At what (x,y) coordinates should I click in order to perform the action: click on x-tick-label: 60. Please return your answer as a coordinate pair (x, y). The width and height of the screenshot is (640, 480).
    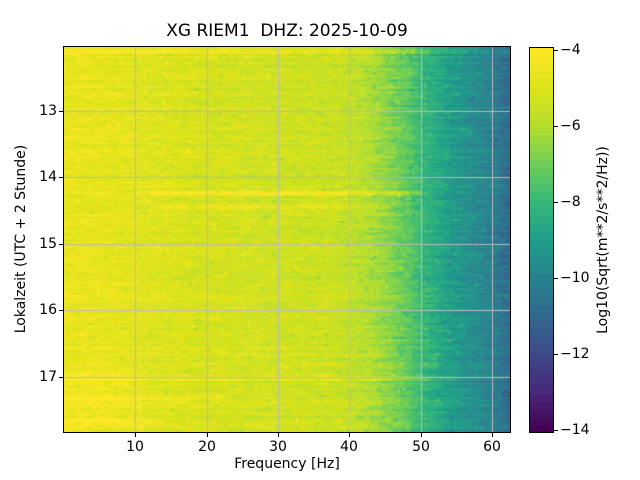
    Looking at the image, I should click on (492, 447).